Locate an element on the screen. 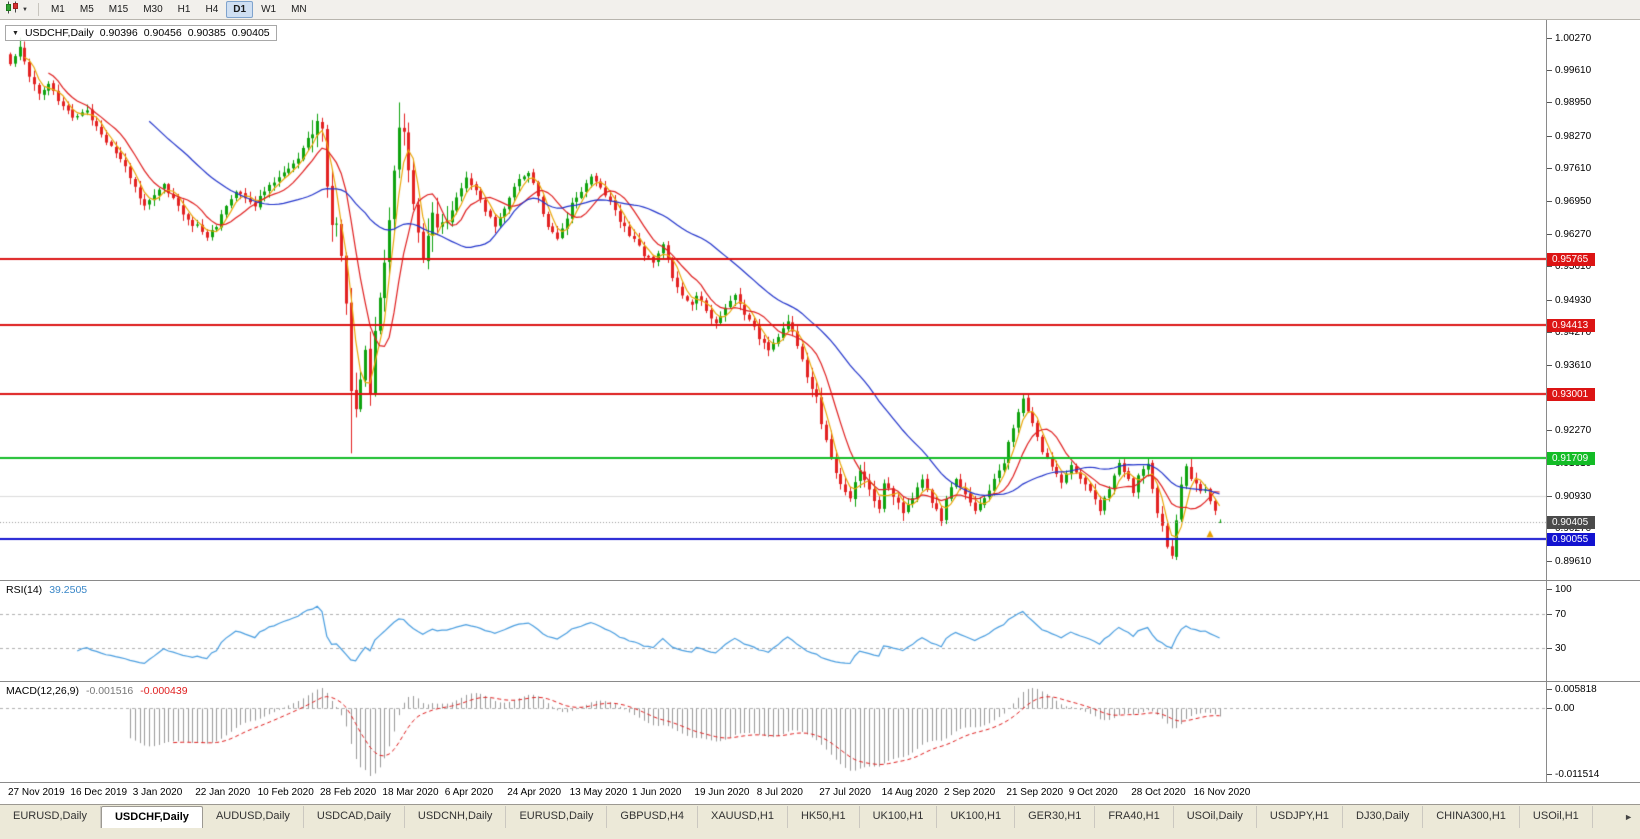 Image resolution: width=1640 pixels, height=839 pixels. price-level-tag: 0.94413 is located at coordinates (1571, 326).